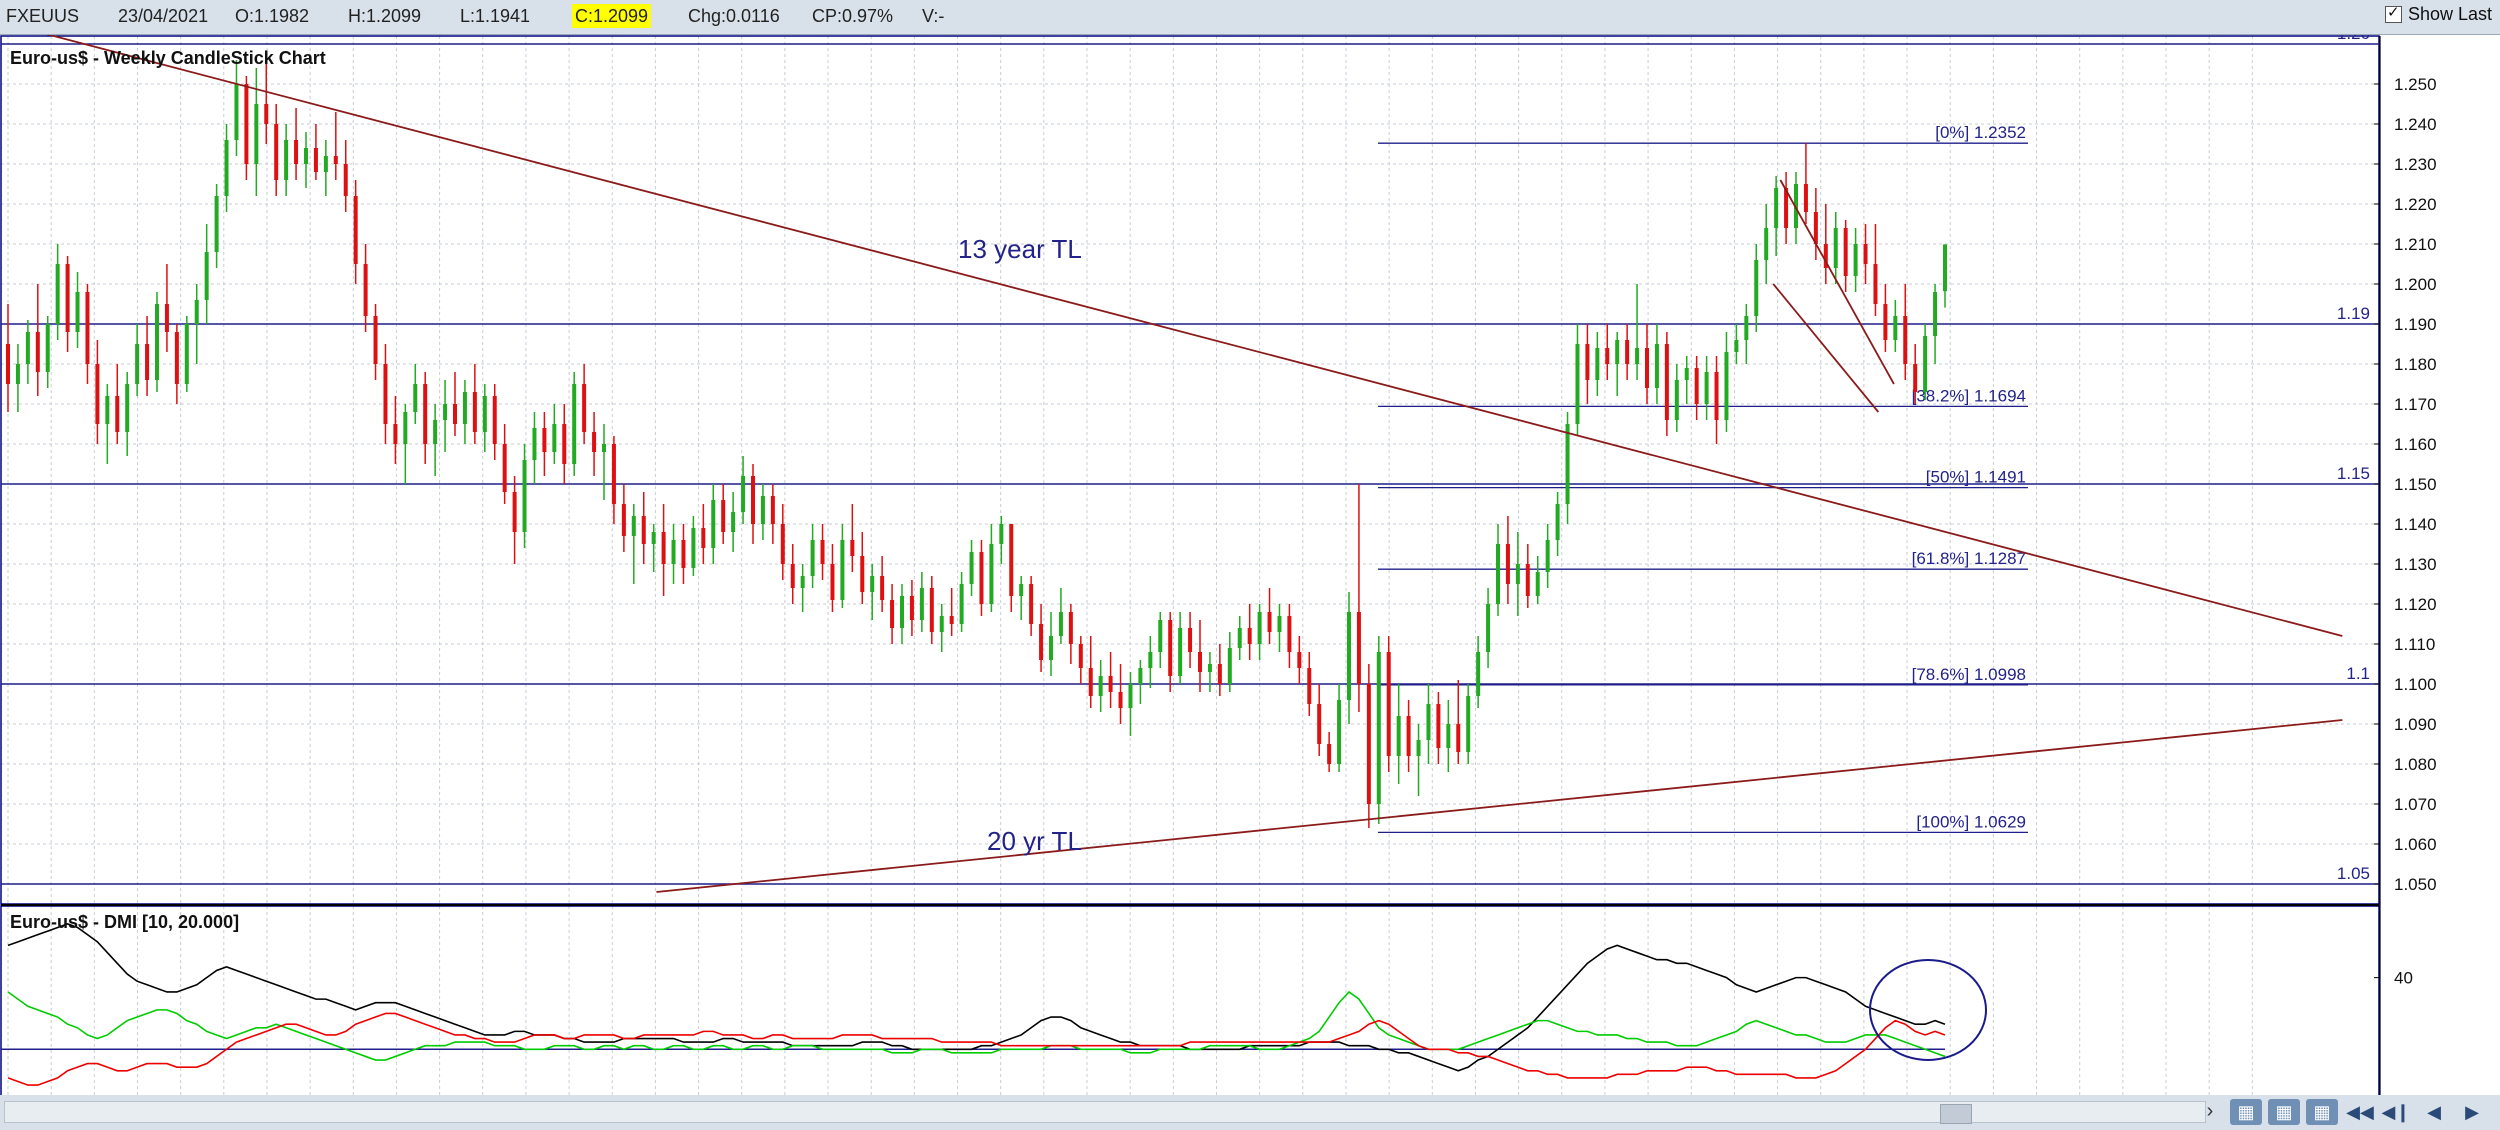 This screenshot has height=1130, width=2500. What do you see at coordinates (2449, 14) in the screenshot?
I see `show-last-label: Show Last` at bounding box center [2449, 14].